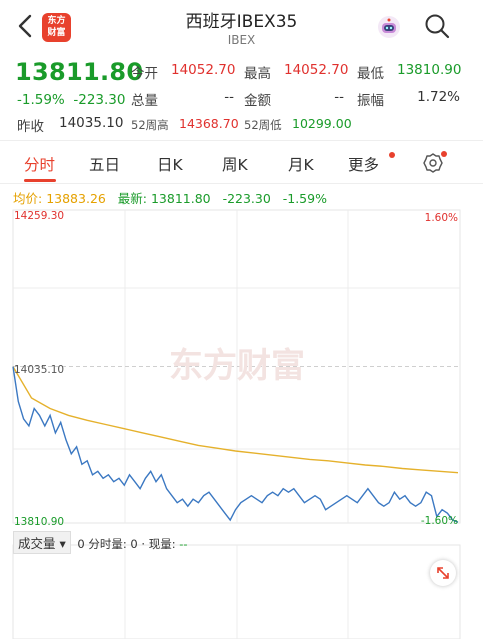  What do you see at coordinates (441, 218) in the screenshot?
I see `pct-max-label: 1.60%` at bounding box center [441, 218].